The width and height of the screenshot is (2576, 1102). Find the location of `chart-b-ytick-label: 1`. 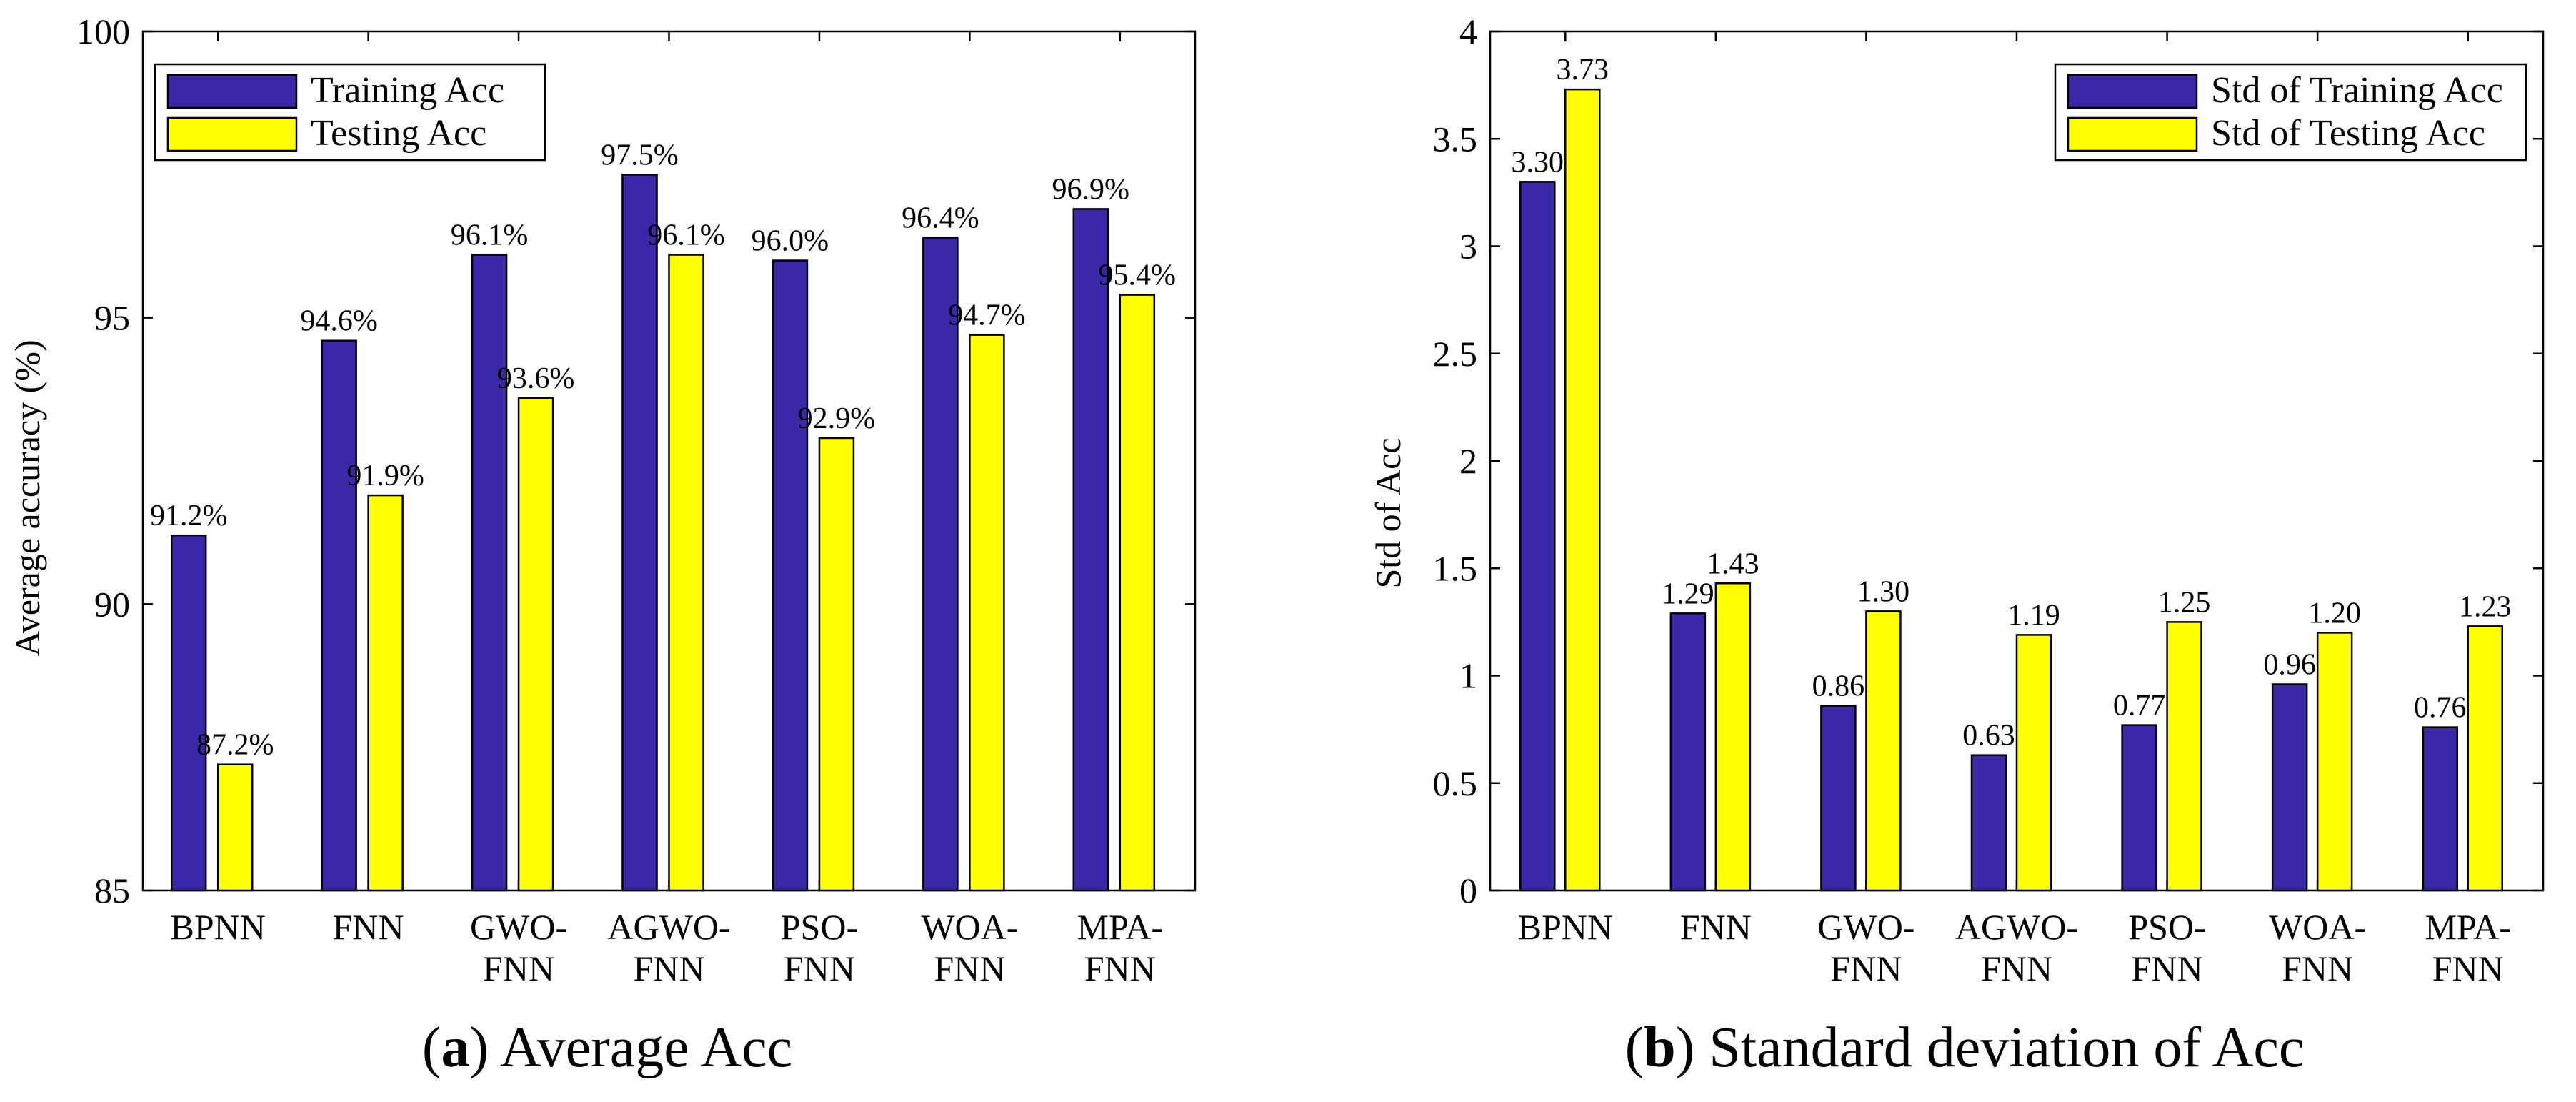

chart-b-ytick-label: 1 is located at coordinates (1468, 676).